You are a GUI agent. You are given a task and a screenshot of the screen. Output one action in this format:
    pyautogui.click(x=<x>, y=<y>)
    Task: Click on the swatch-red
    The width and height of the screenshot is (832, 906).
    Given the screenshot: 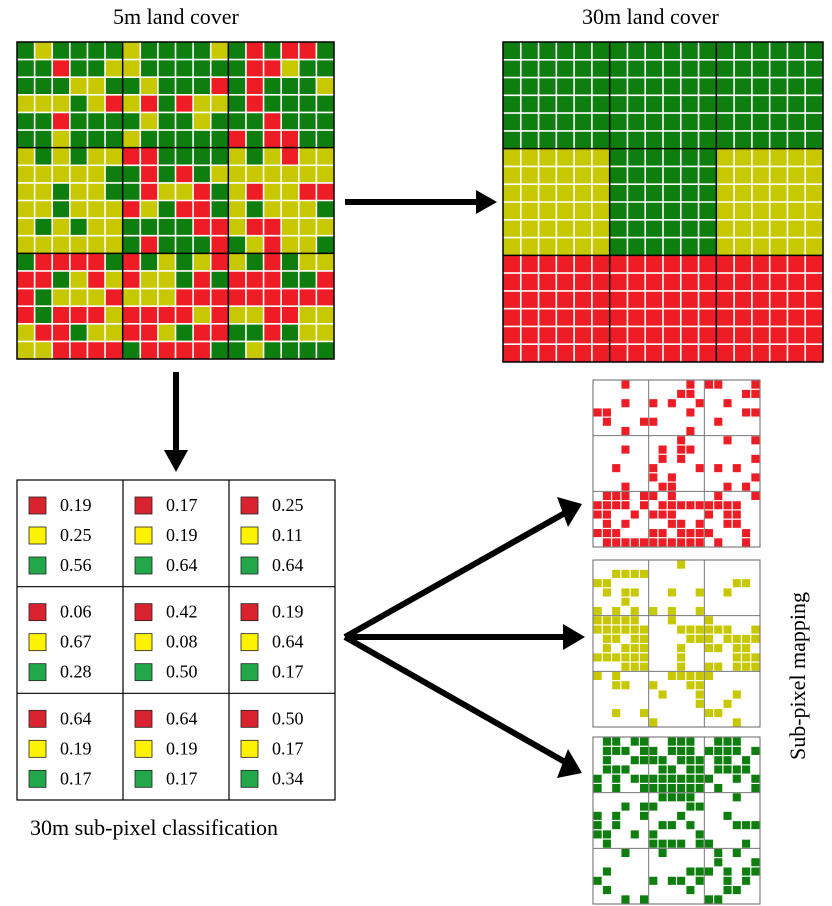 What is the action you would take?
    pyautogui.click(x=143, y=612)
    